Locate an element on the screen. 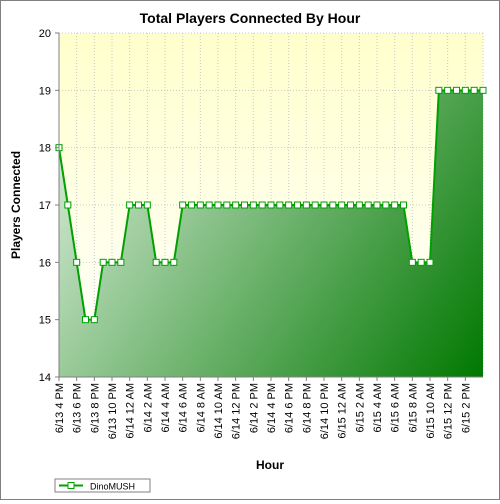  y-tick-label: 14 is located at coordinates (45, 378).